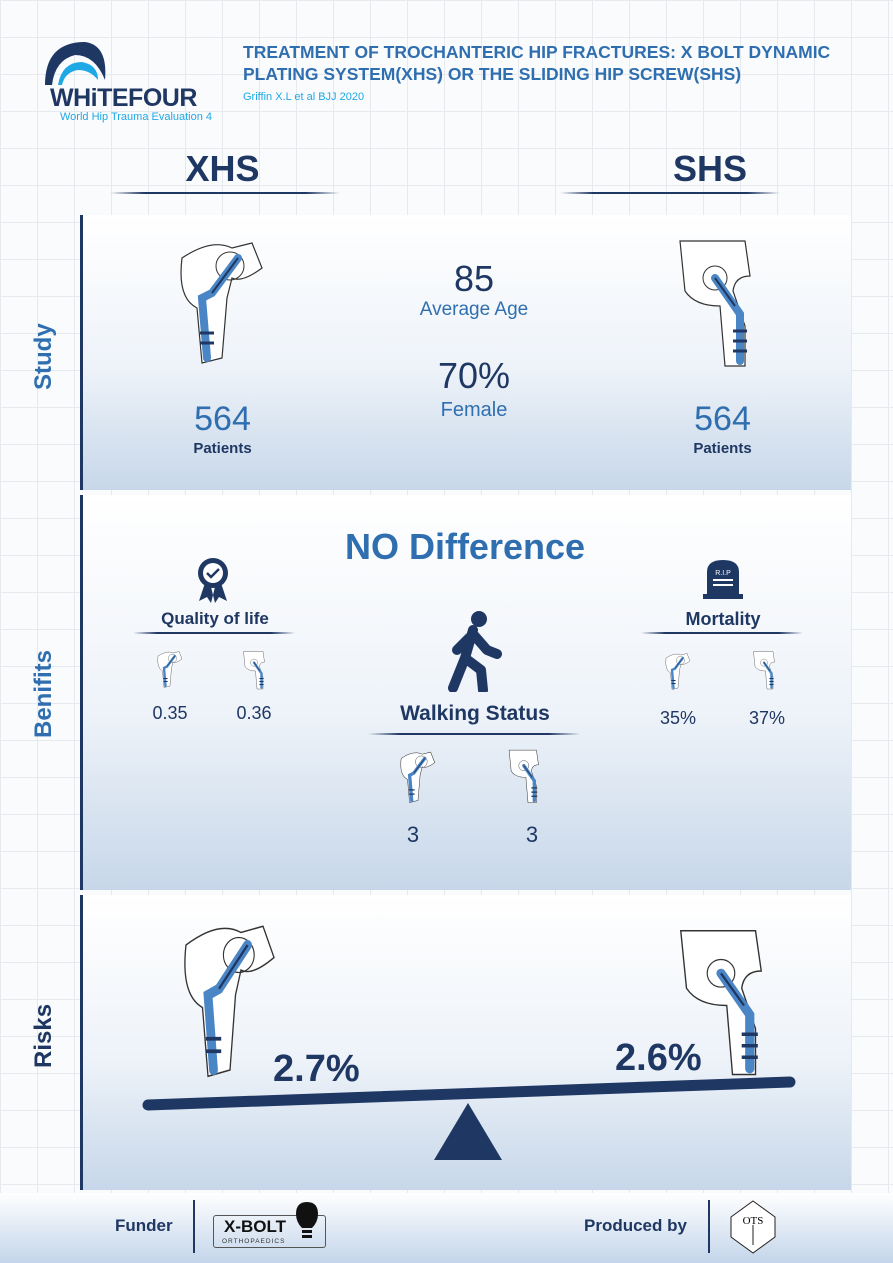 Image resolution: width=893 pixels, height=1263 pixels. I want to click on xhs-patient-count: 564, so click(222, 419).